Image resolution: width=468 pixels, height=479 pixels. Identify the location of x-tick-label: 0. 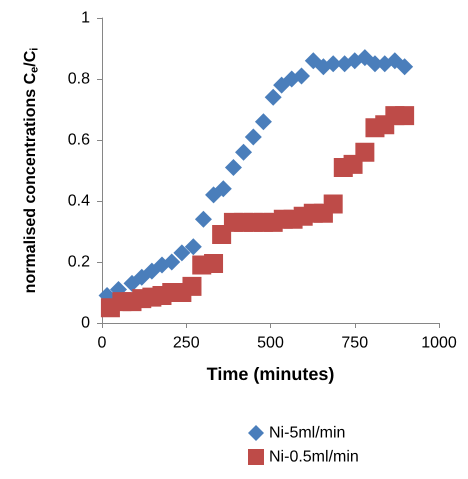
(102, 343).